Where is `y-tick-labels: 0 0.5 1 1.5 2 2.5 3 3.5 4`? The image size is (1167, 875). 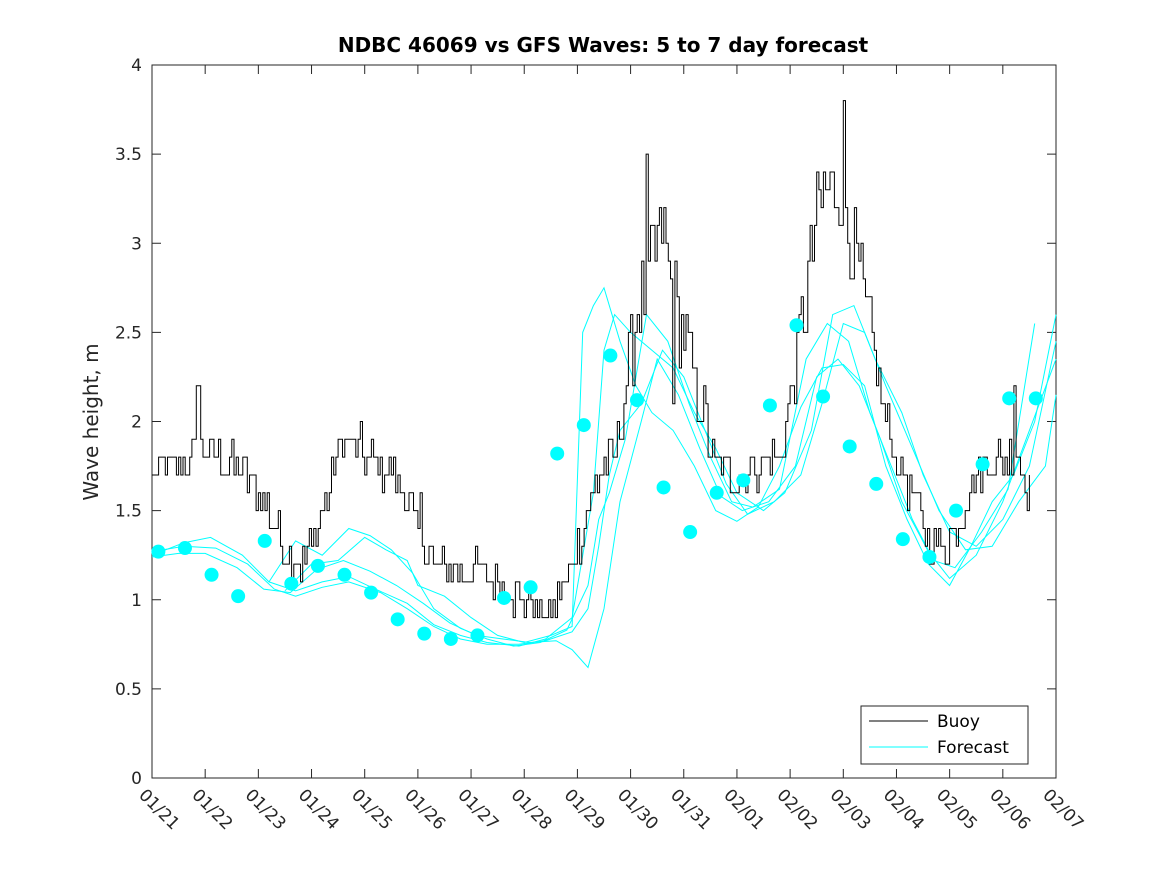 y-tick-labels: 0 0.5 1 1.5 2 2.5 3 3.5 4 is located at coordinates (128, 422).